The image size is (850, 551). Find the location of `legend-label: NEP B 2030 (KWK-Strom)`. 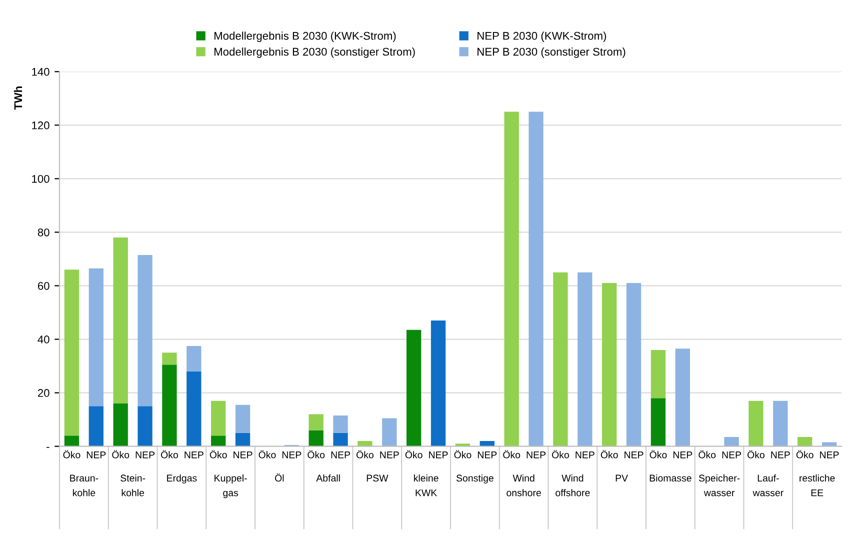

legend-label: NEP B 2030 (KWK-Strom) is located at coordinates (542, 37).